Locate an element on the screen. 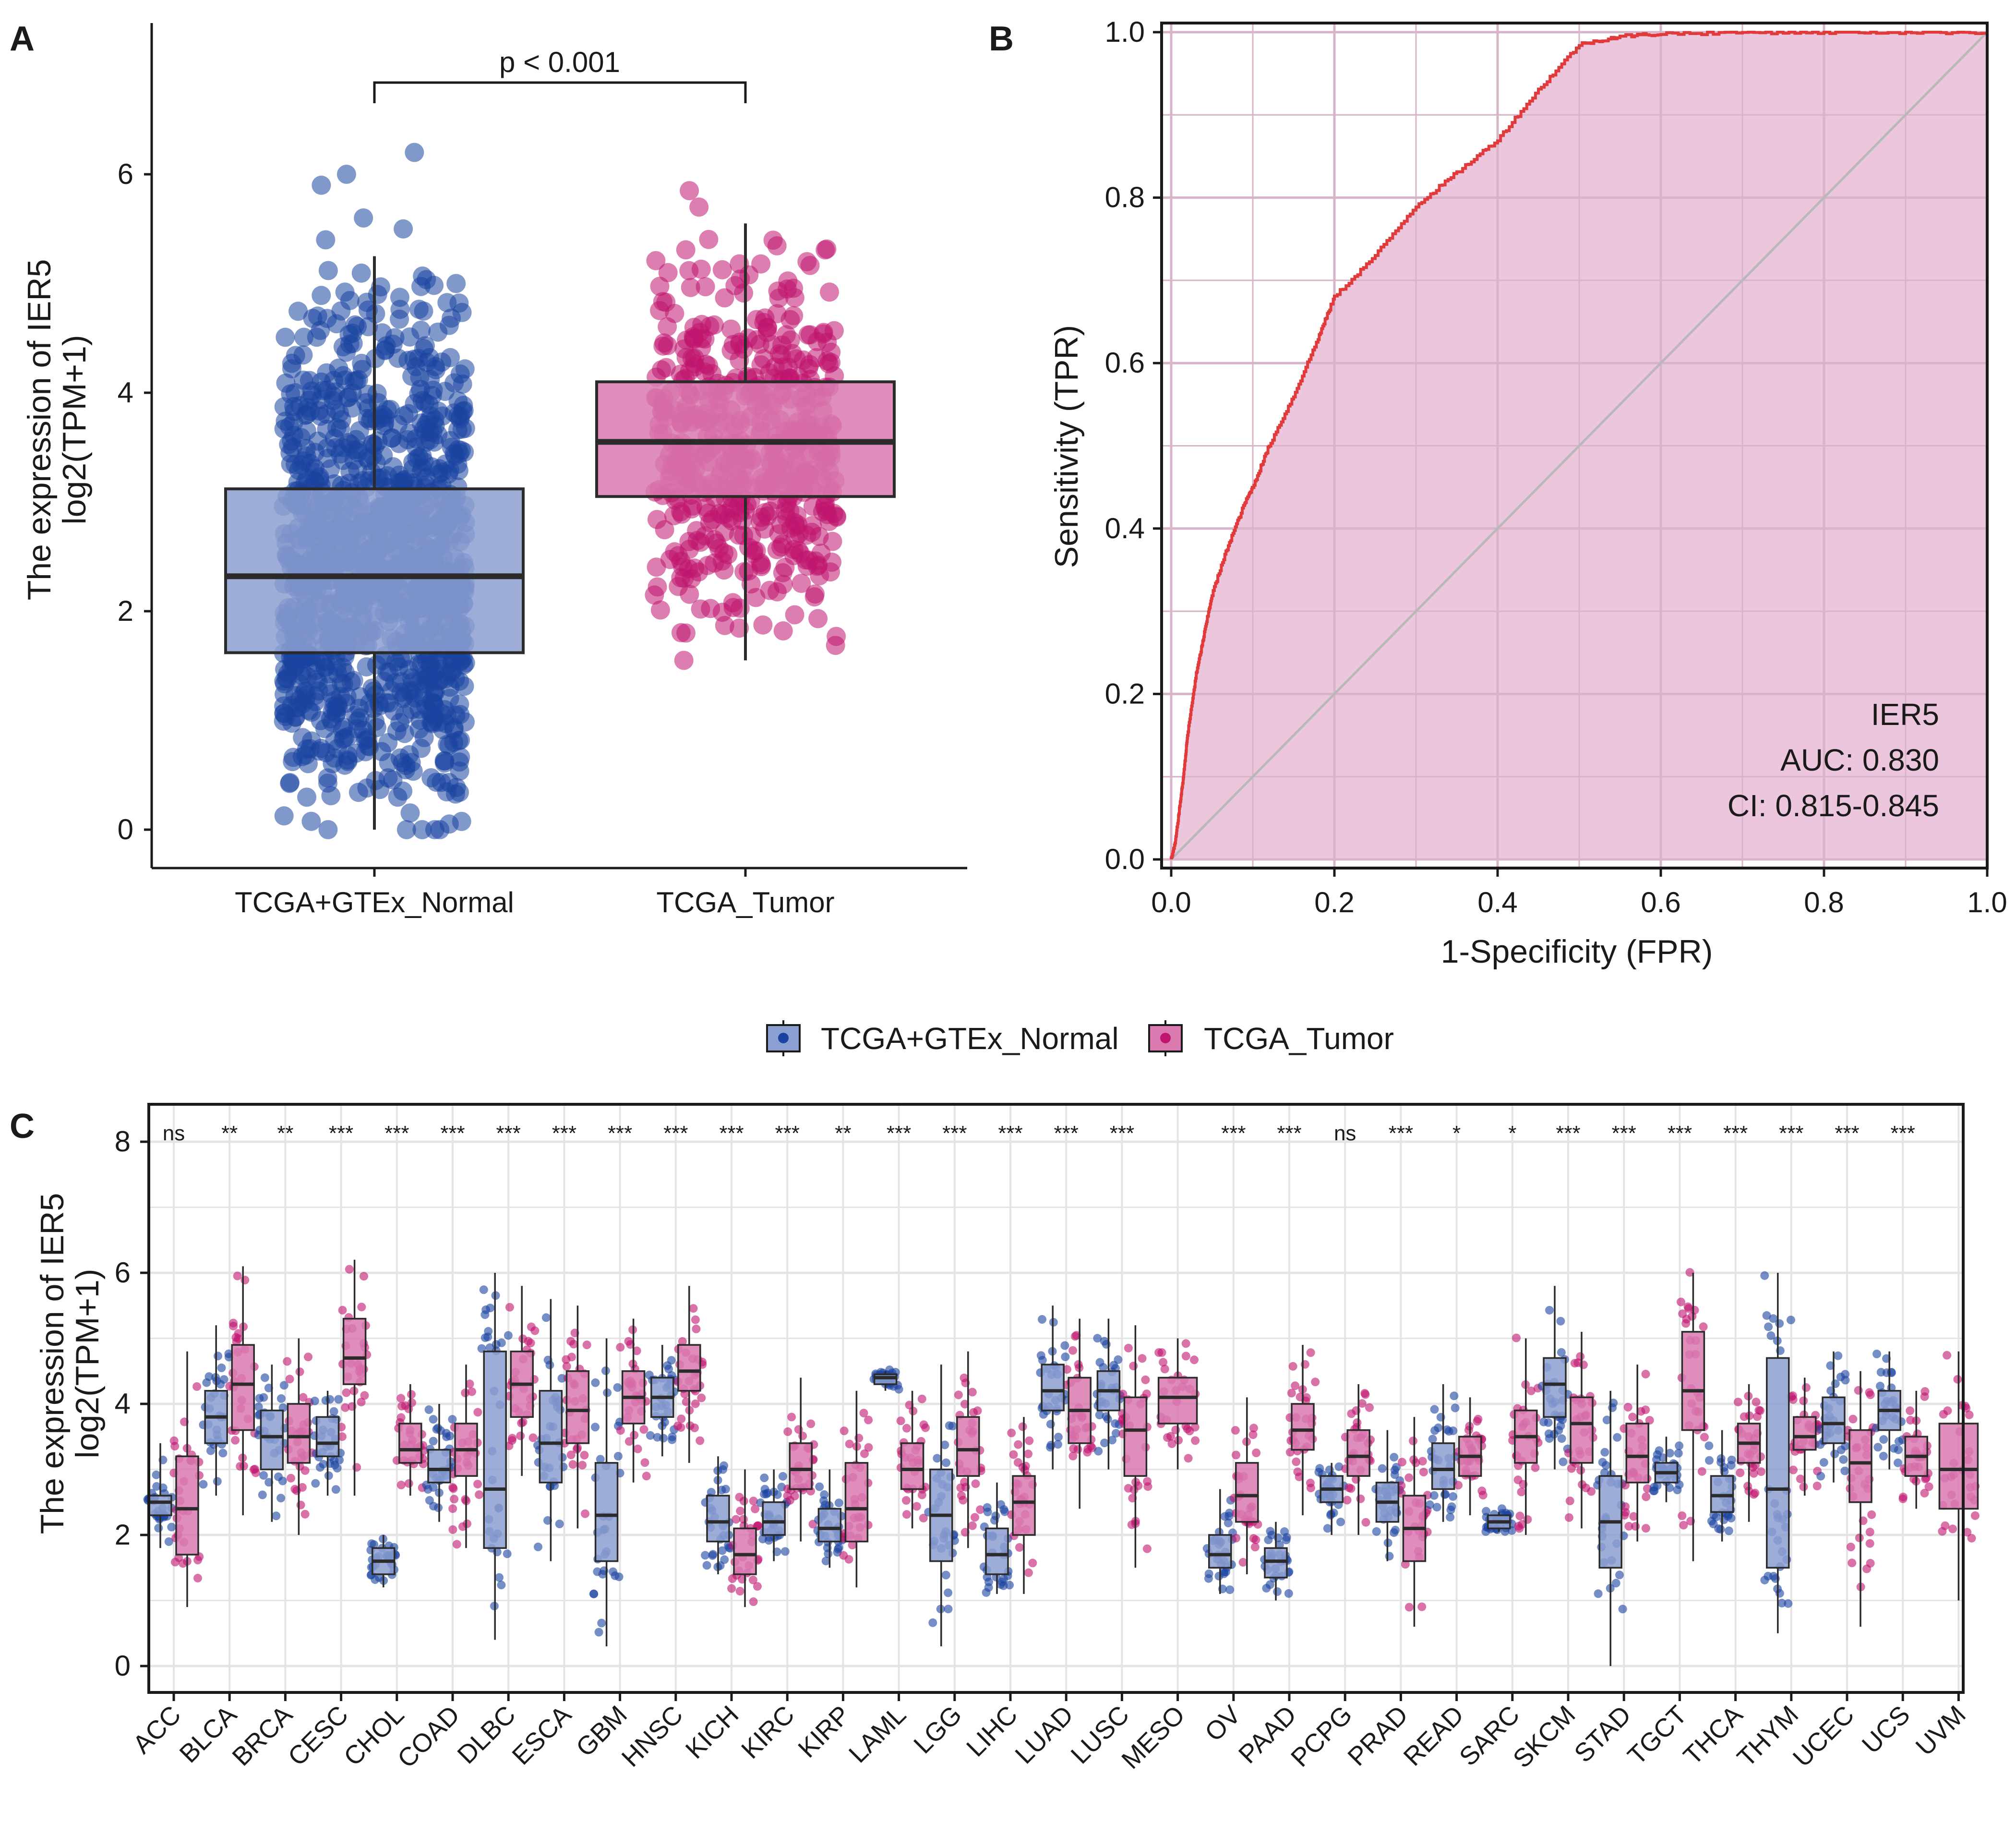 This screenshot has height=1848, width=2016. panel-c-COAD-normal-box is located at coordinates (439, 1467).